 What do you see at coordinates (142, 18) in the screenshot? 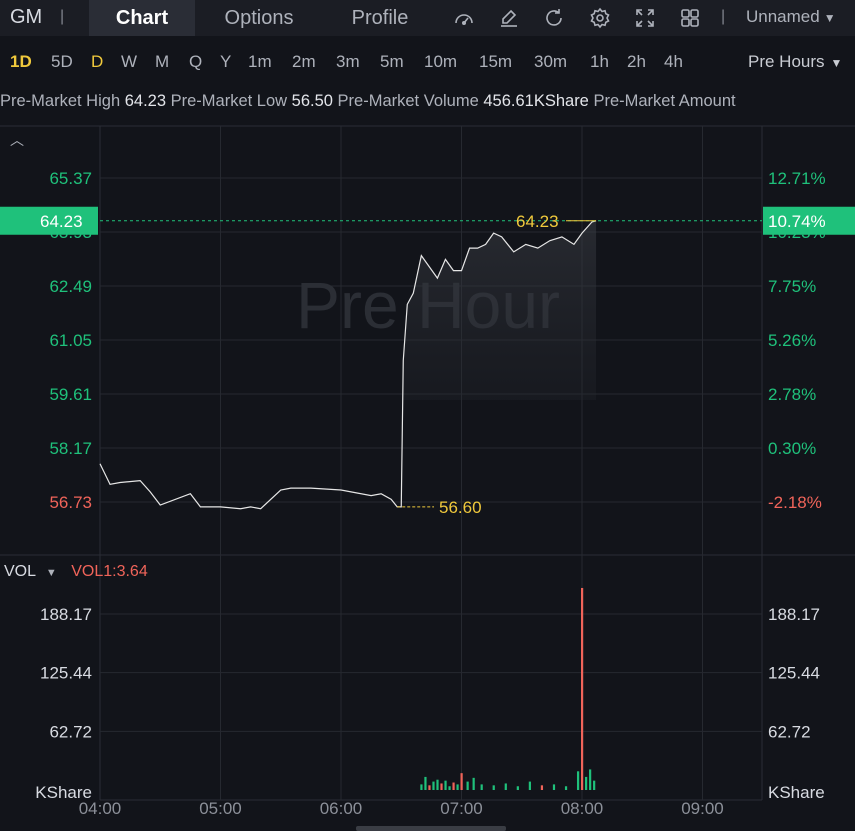
I see `tab-chart: Chart` at bounding box center [142, 18].